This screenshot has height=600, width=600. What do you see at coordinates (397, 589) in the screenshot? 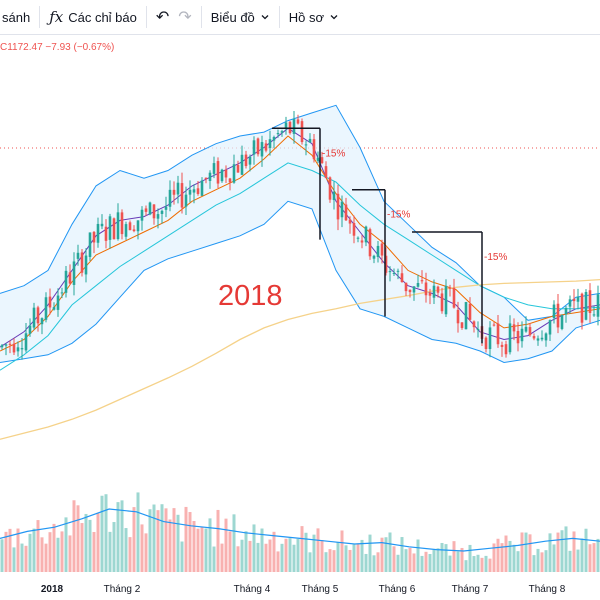
I see `x-tick-label: Tháng 6` at bounding box center [397, 589].